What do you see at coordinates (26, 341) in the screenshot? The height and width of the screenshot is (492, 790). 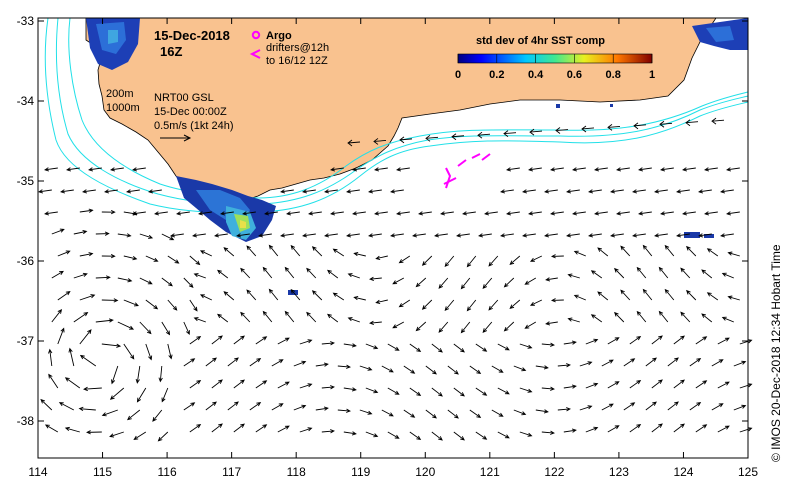 I see `y-tick-label: -37` at bounding box center [26, 341].